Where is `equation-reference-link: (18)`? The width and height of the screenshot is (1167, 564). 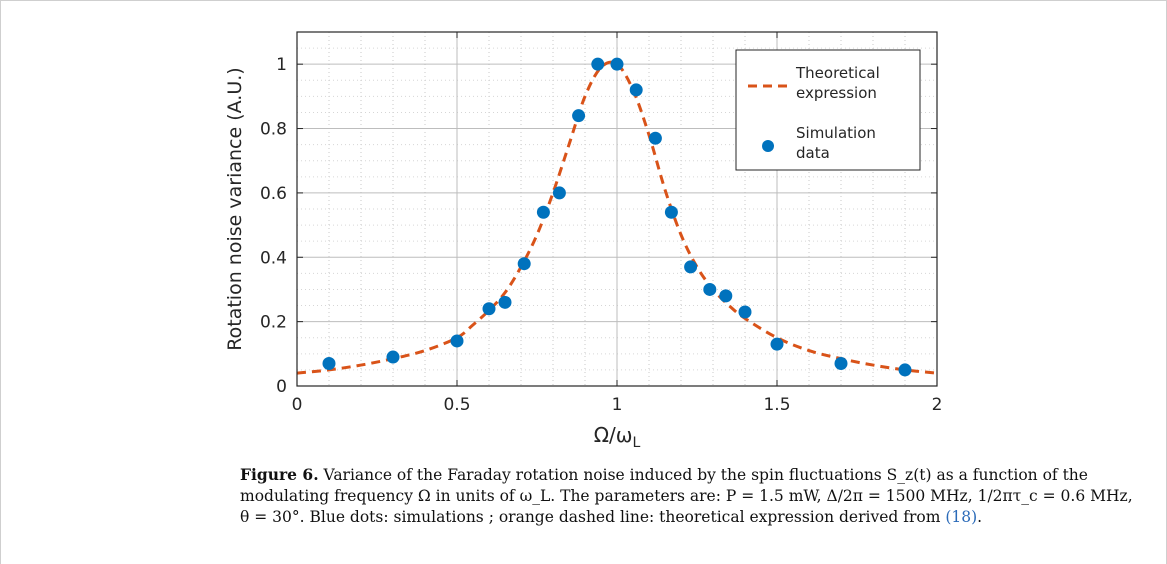
equation-reference-link: (18) is located at coordinates (961, 517).